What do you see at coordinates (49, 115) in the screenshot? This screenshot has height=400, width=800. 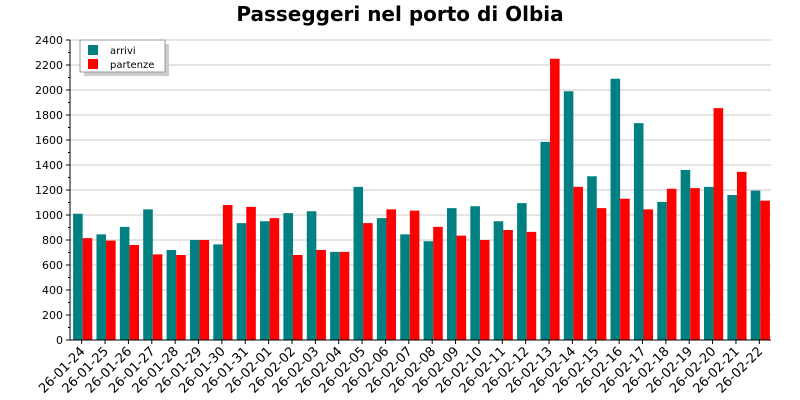 I see `y-tick-label: 1800` at bounding box center [49, 115].